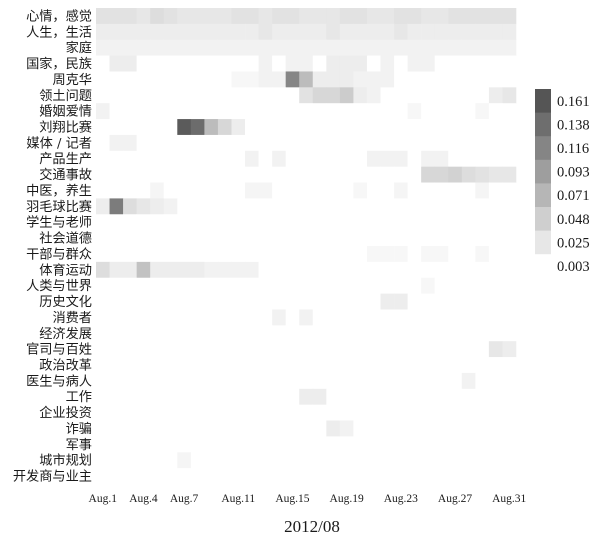 This screenshot has width=616, height=538. Describe the element at coordinates (312, 526) in the screenshot. I see `x-axis-title: 2012/08` at that location.